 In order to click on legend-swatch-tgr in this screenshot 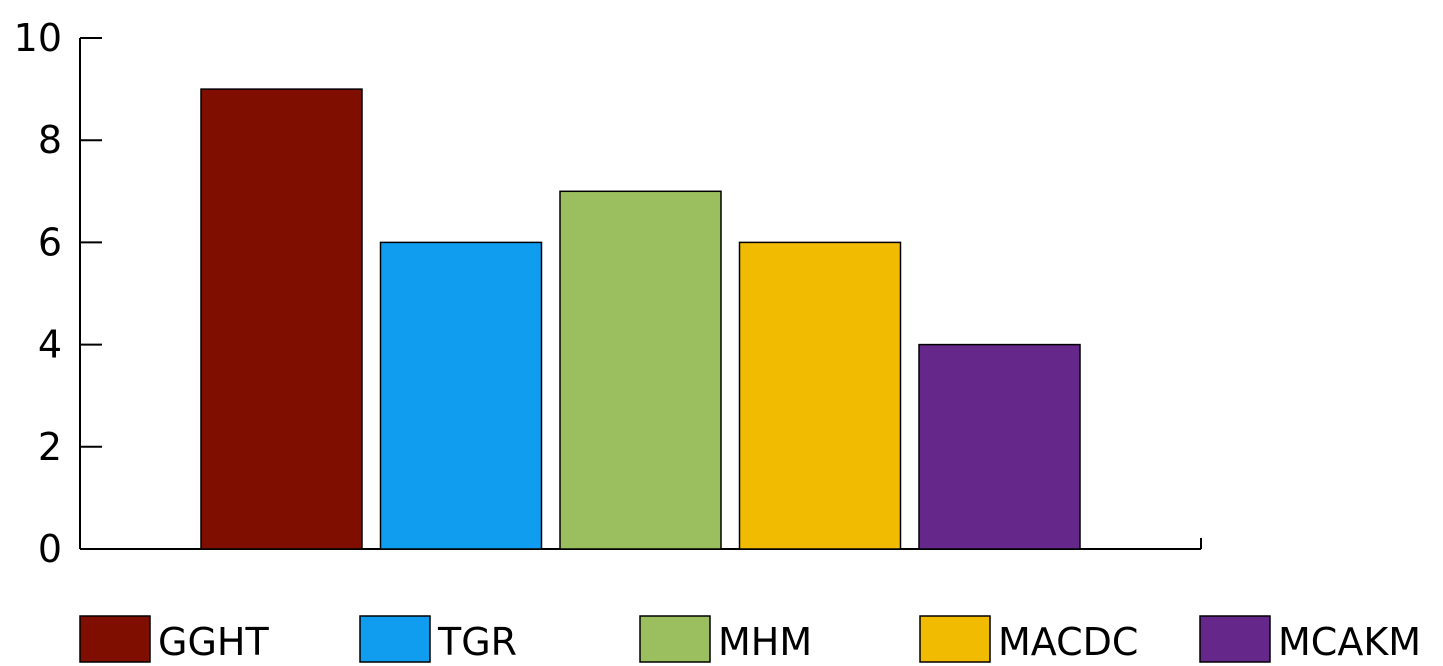, I will do `click(395, 639)`.